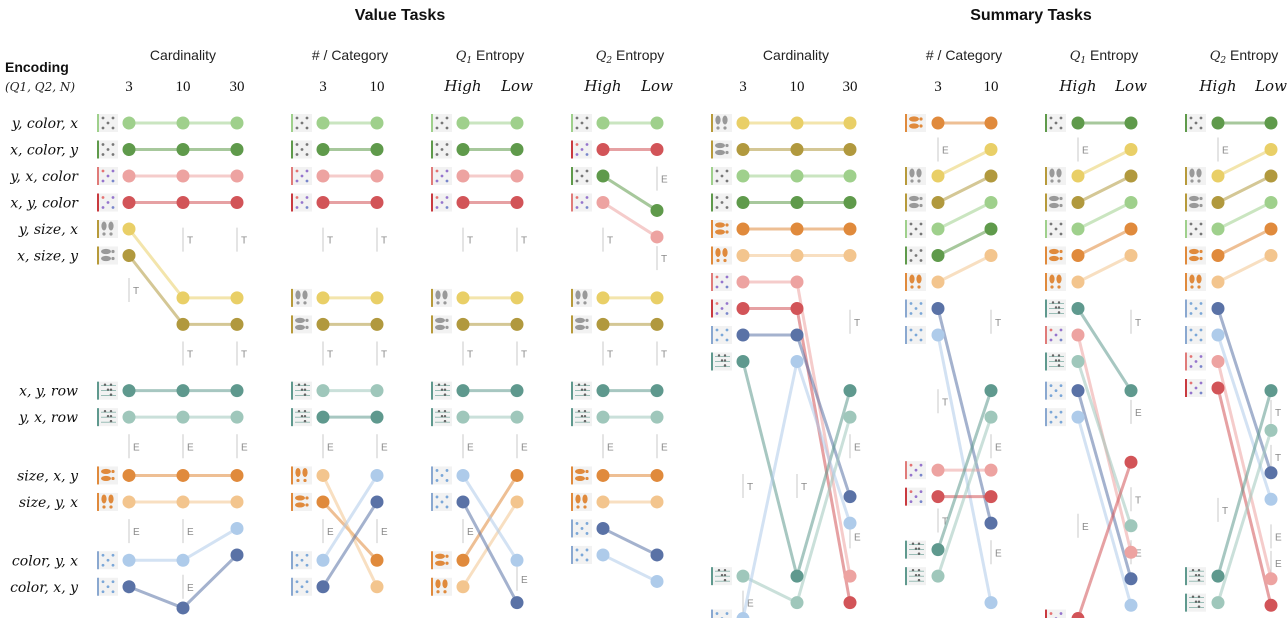 The width and height of the screenshot is (1288, 618). What do you see at coordinates (377, 87) in the screenshot?
I see `column-label: 10` at bounding box center [377, 87].